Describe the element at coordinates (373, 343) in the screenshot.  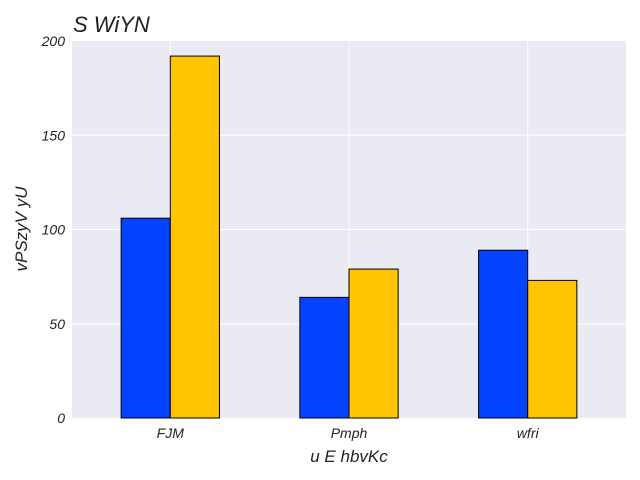
I see `bar-series-2-Pmph` at that location.